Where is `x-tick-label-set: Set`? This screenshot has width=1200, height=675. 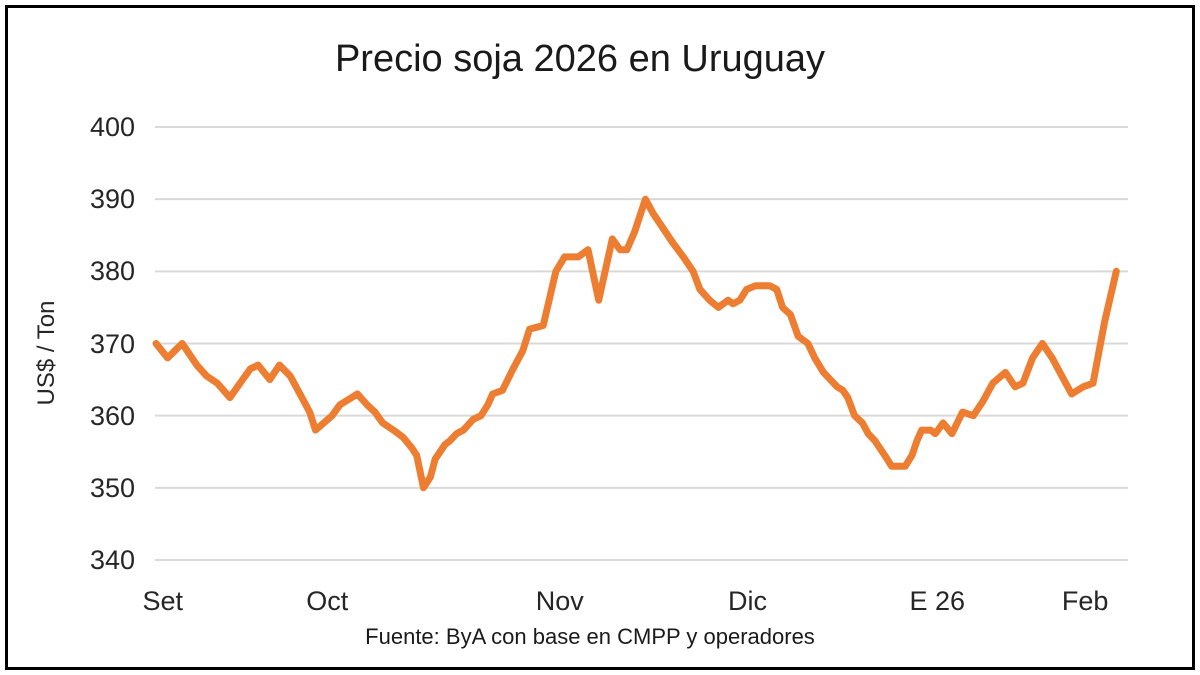
x-tick-label-set: Set is located at coordinates (163, 601).